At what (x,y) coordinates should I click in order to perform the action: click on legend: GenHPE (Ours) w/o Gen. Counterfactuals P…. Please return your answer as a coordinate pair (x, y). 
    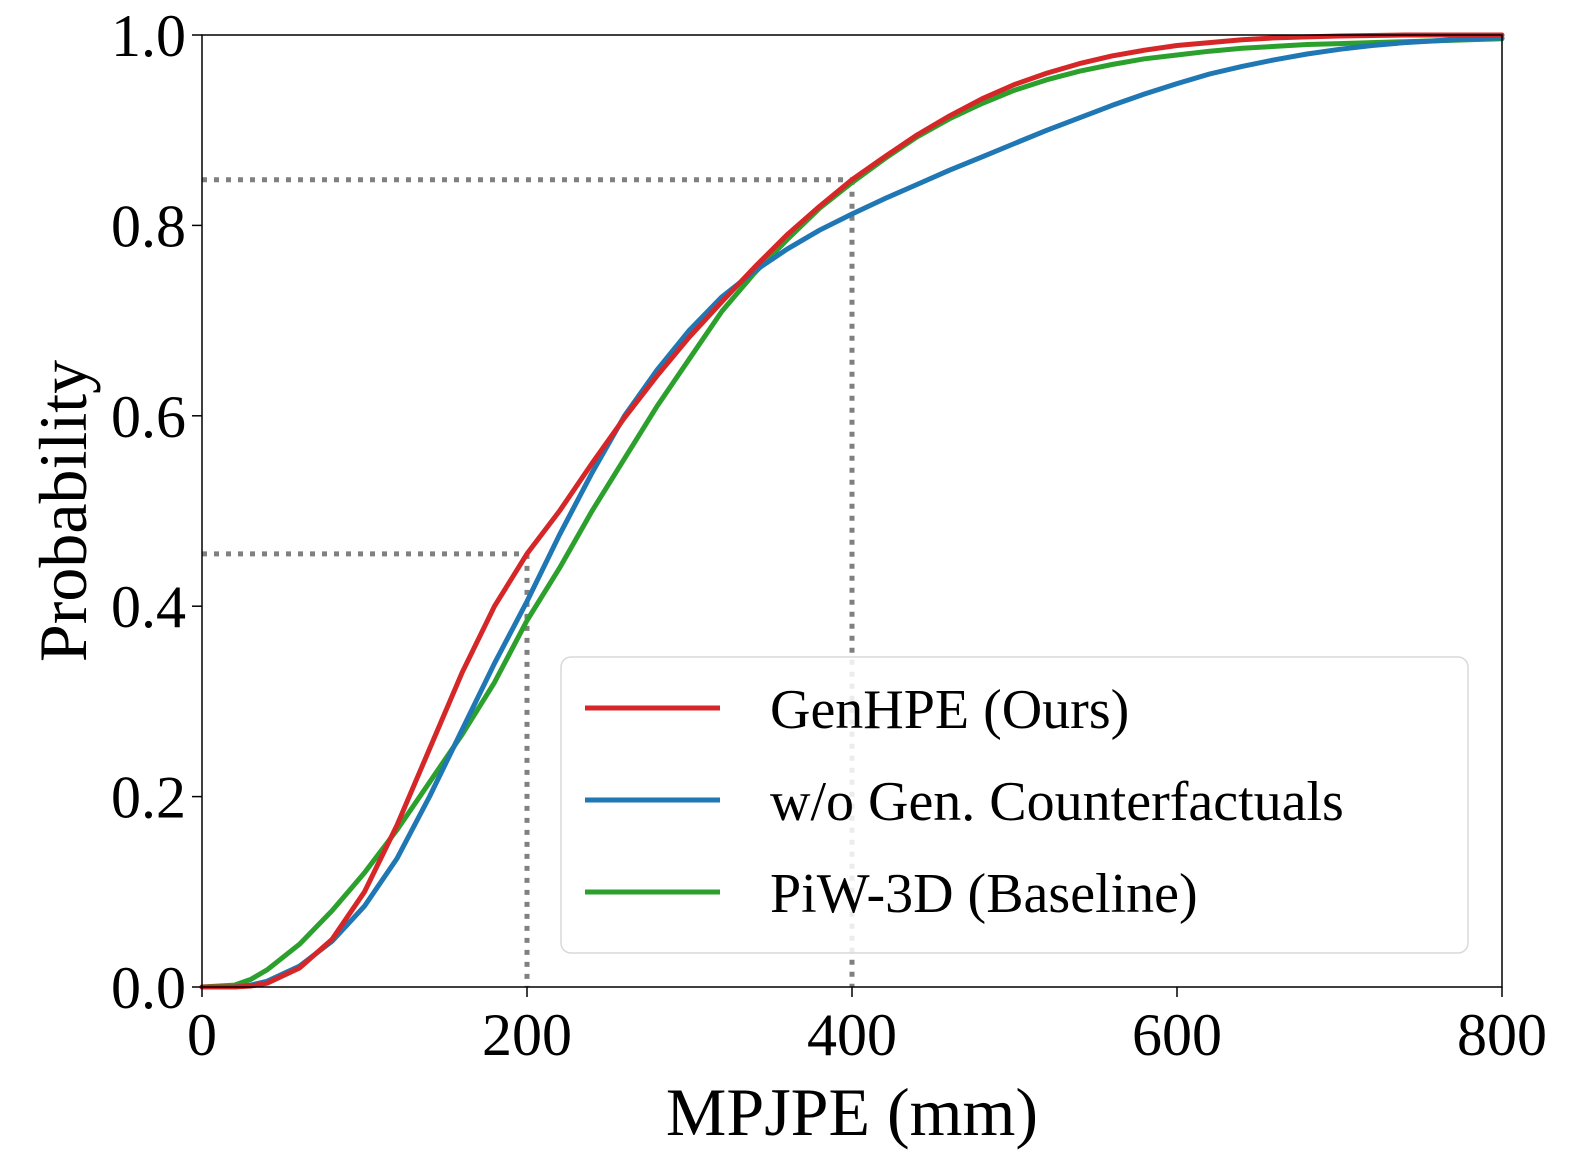
    Looking at the image, I should click on (1014, 805).